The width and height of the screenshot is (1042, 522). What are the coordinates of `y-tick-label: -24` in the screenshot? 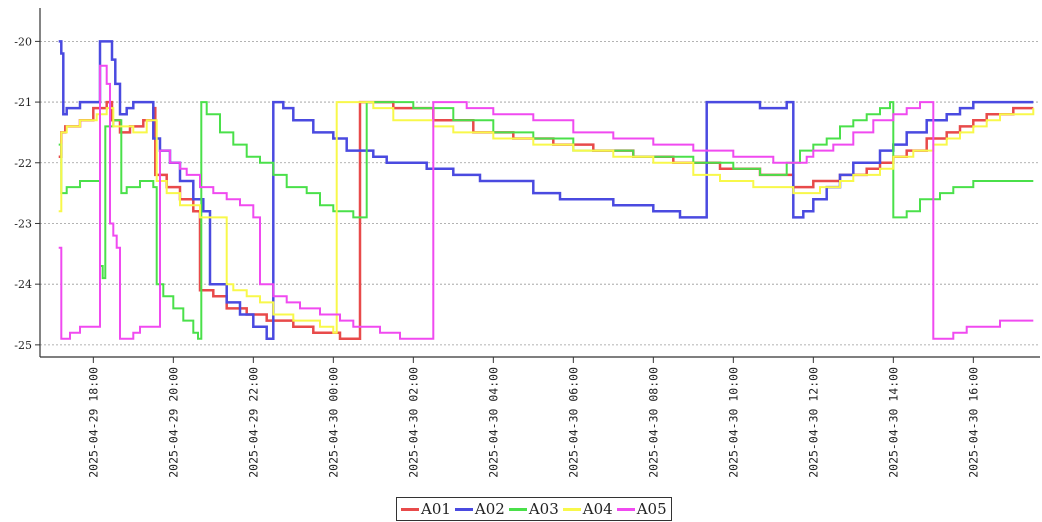 It's located at (23, 284).